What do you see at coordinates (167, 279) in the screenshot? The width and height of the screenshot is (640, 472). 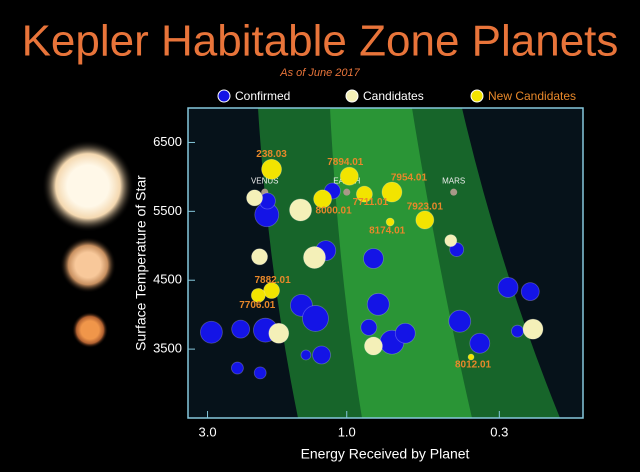 I see `y-tick-label: 4500` at bounding box center [167, 279].